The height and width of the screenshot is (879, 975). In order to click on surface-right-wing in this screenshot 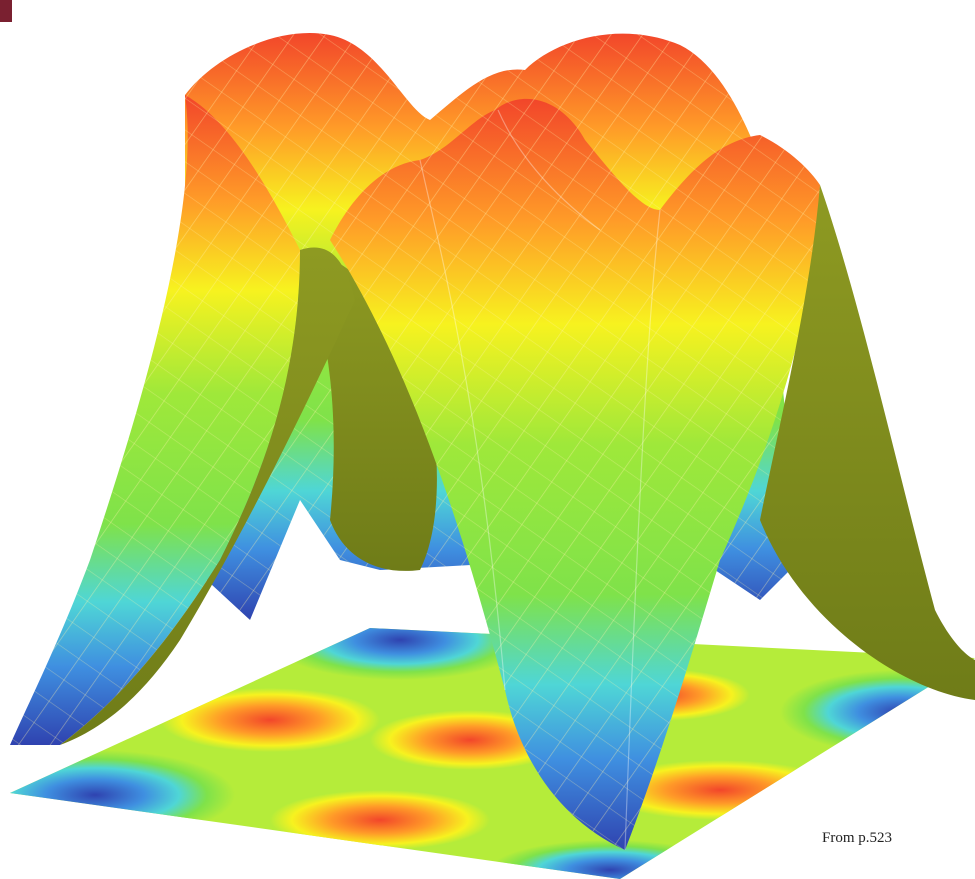, I will do `click(867, 442)`.